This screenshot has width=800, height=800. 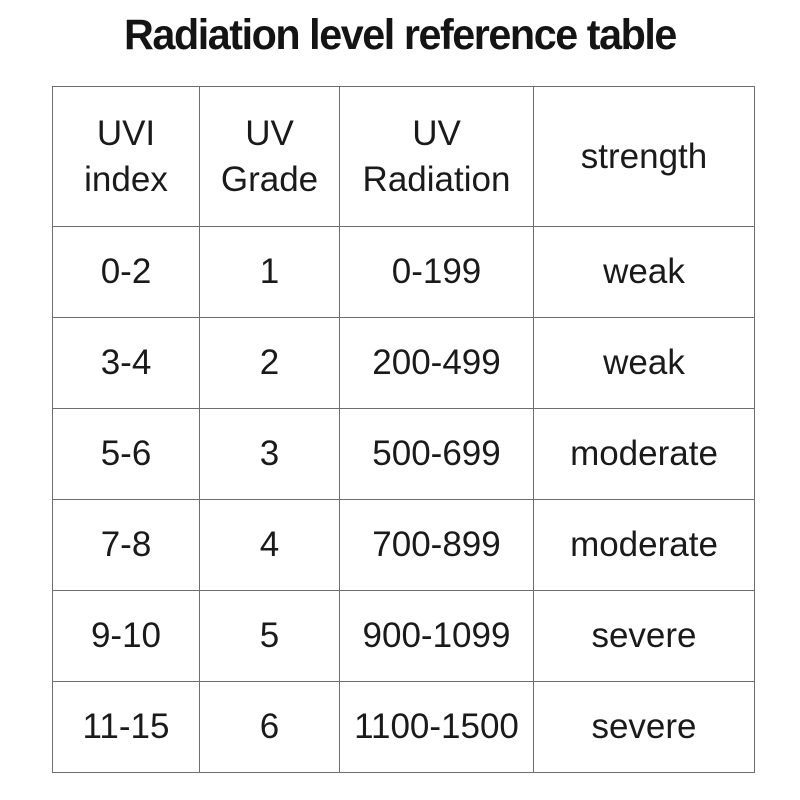 What do you see at coordinates (269, 156) in the screenshot?
I see `header-uv-grade: UV Grade` at bounding box center [269, 156].